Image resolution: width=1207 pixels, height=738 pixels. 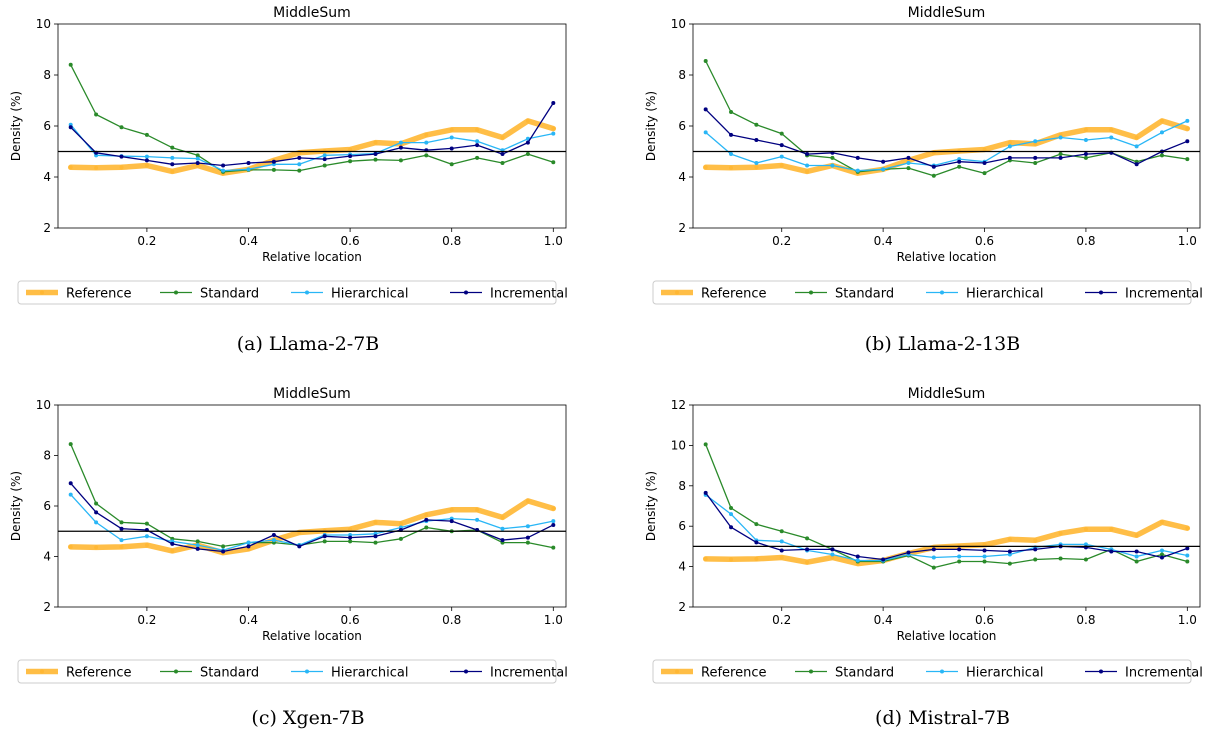 What do you see at coordinates (308, 344) in the screenshot?
I see `figure-caption: (a) Llama-2-7B` at bounding box center [308, 344].